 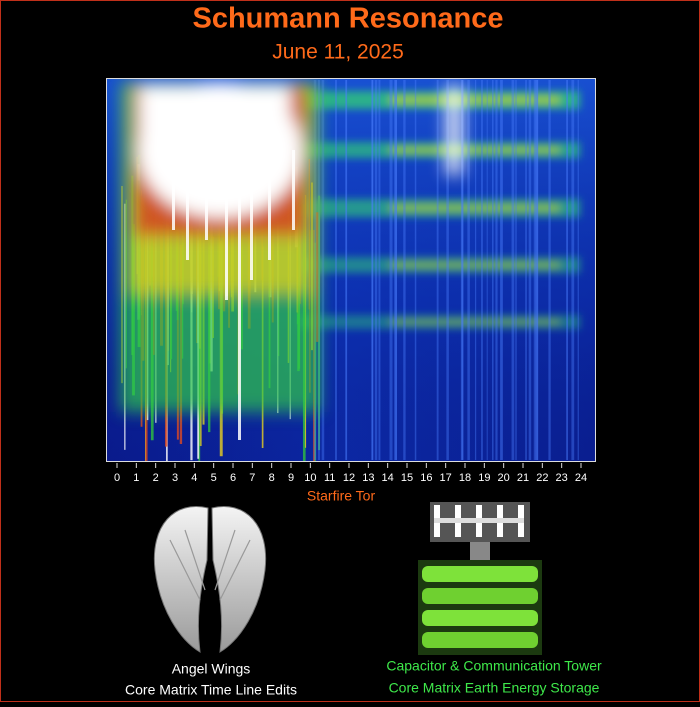 What do you see at coordinates (523, 478) in the screenshot?
I see `hour-label: 21` at bounding box center [523, 478].